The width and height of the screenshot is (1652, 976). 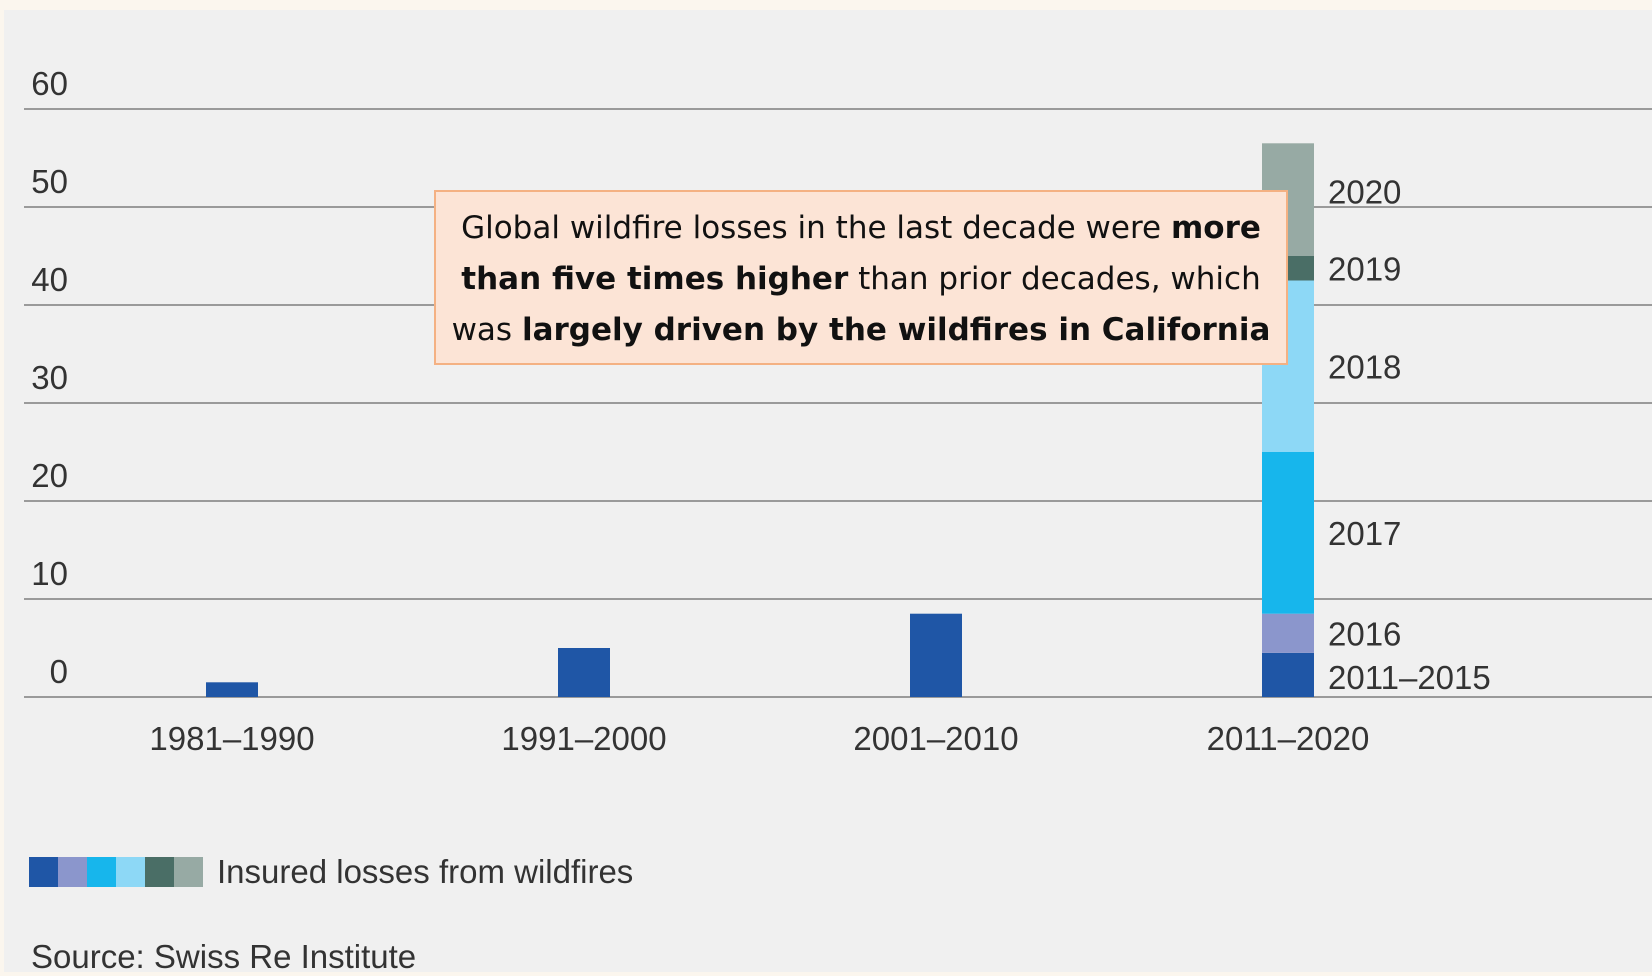 I want to click on y-tick-label: 50, so click(x=49, y=181).